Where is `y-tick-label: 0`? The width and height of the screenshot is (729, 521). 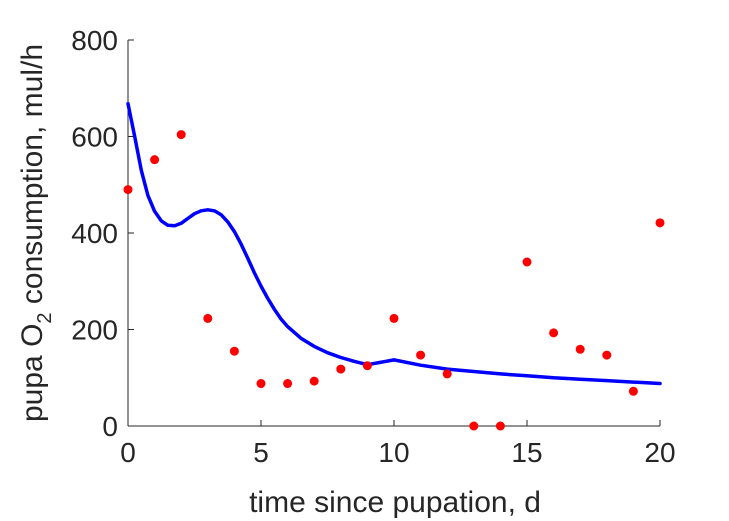
y-tick-label: 0 is located at coordinates (110, 426).